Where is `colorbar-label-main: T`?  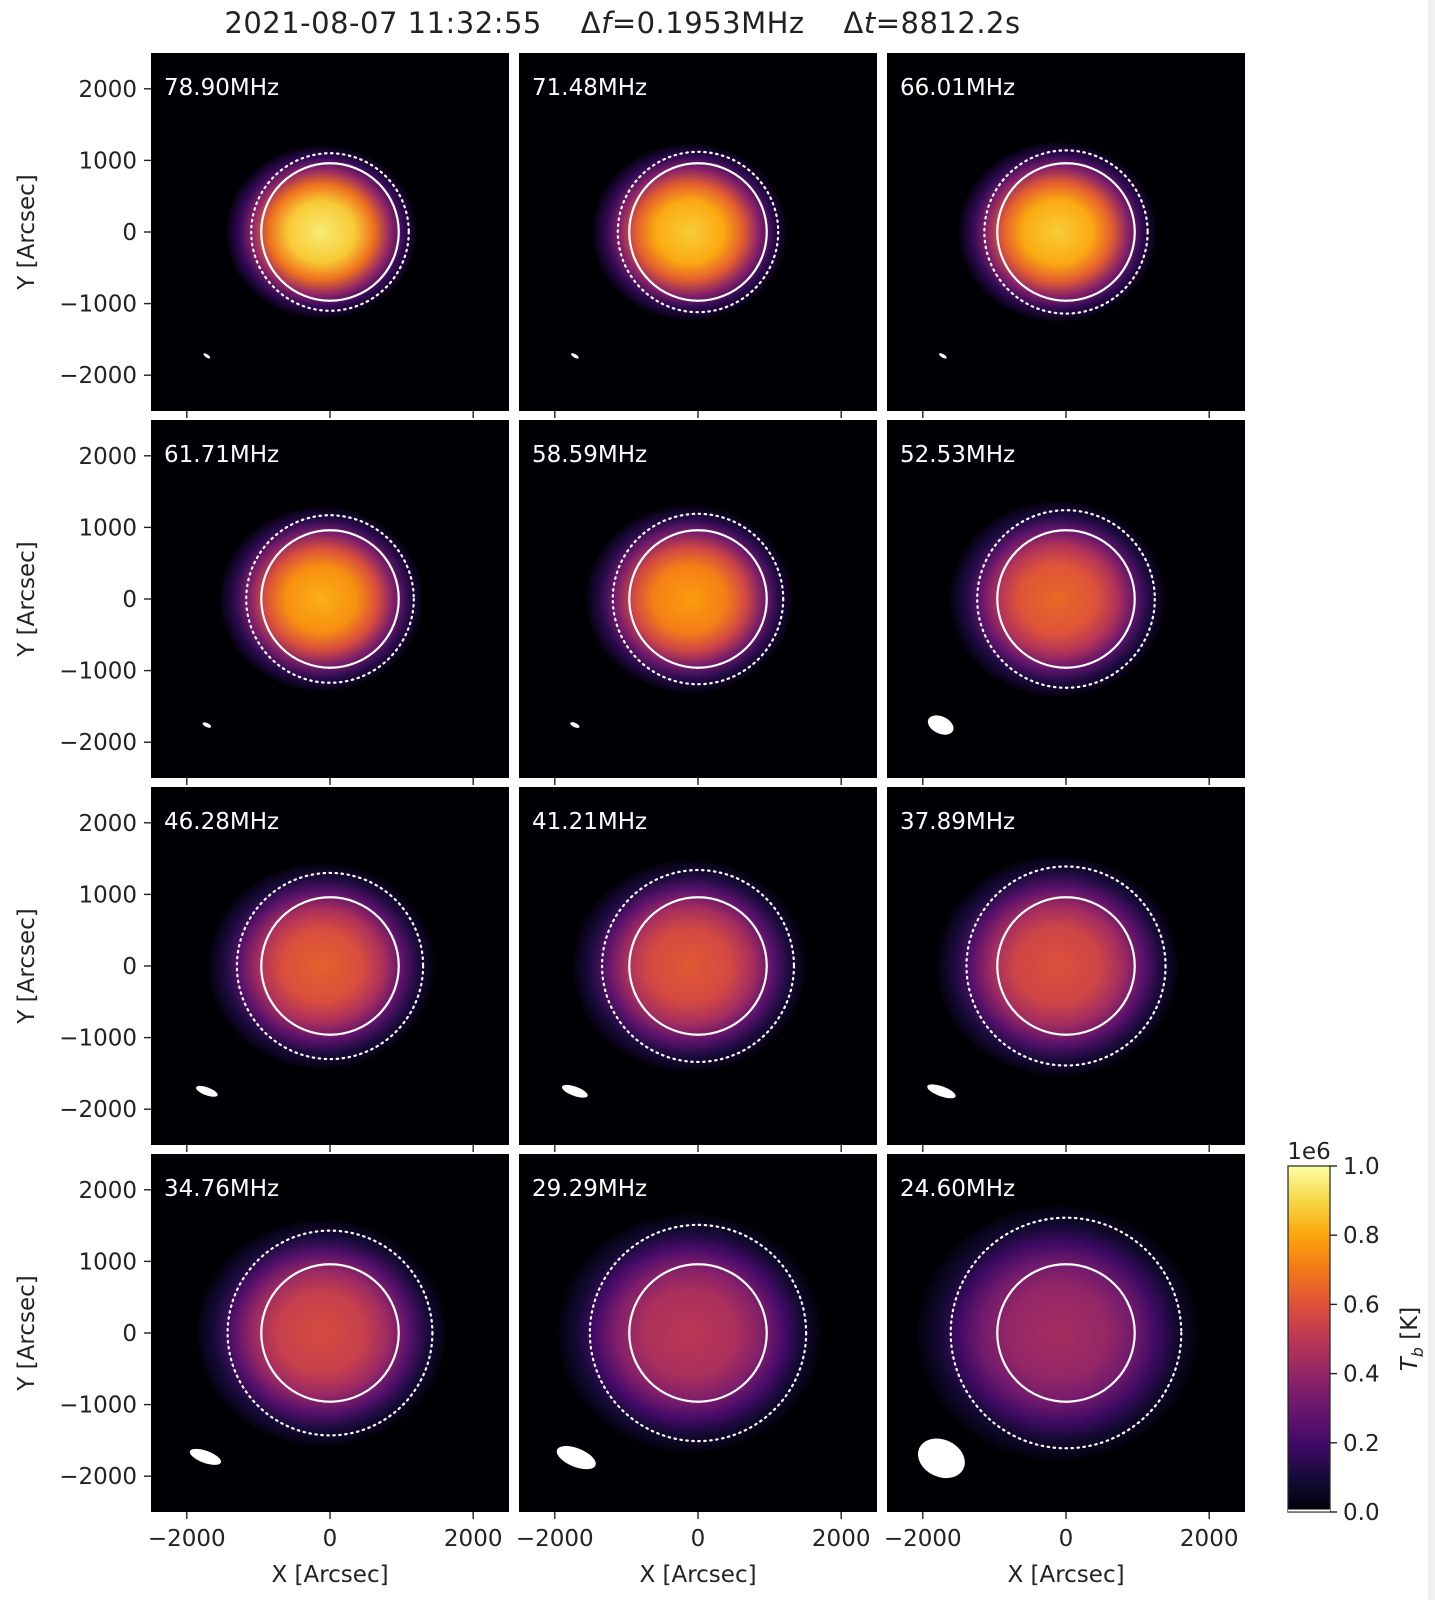 colorbar-label-main: T is located at coordinates (1410, 1363).